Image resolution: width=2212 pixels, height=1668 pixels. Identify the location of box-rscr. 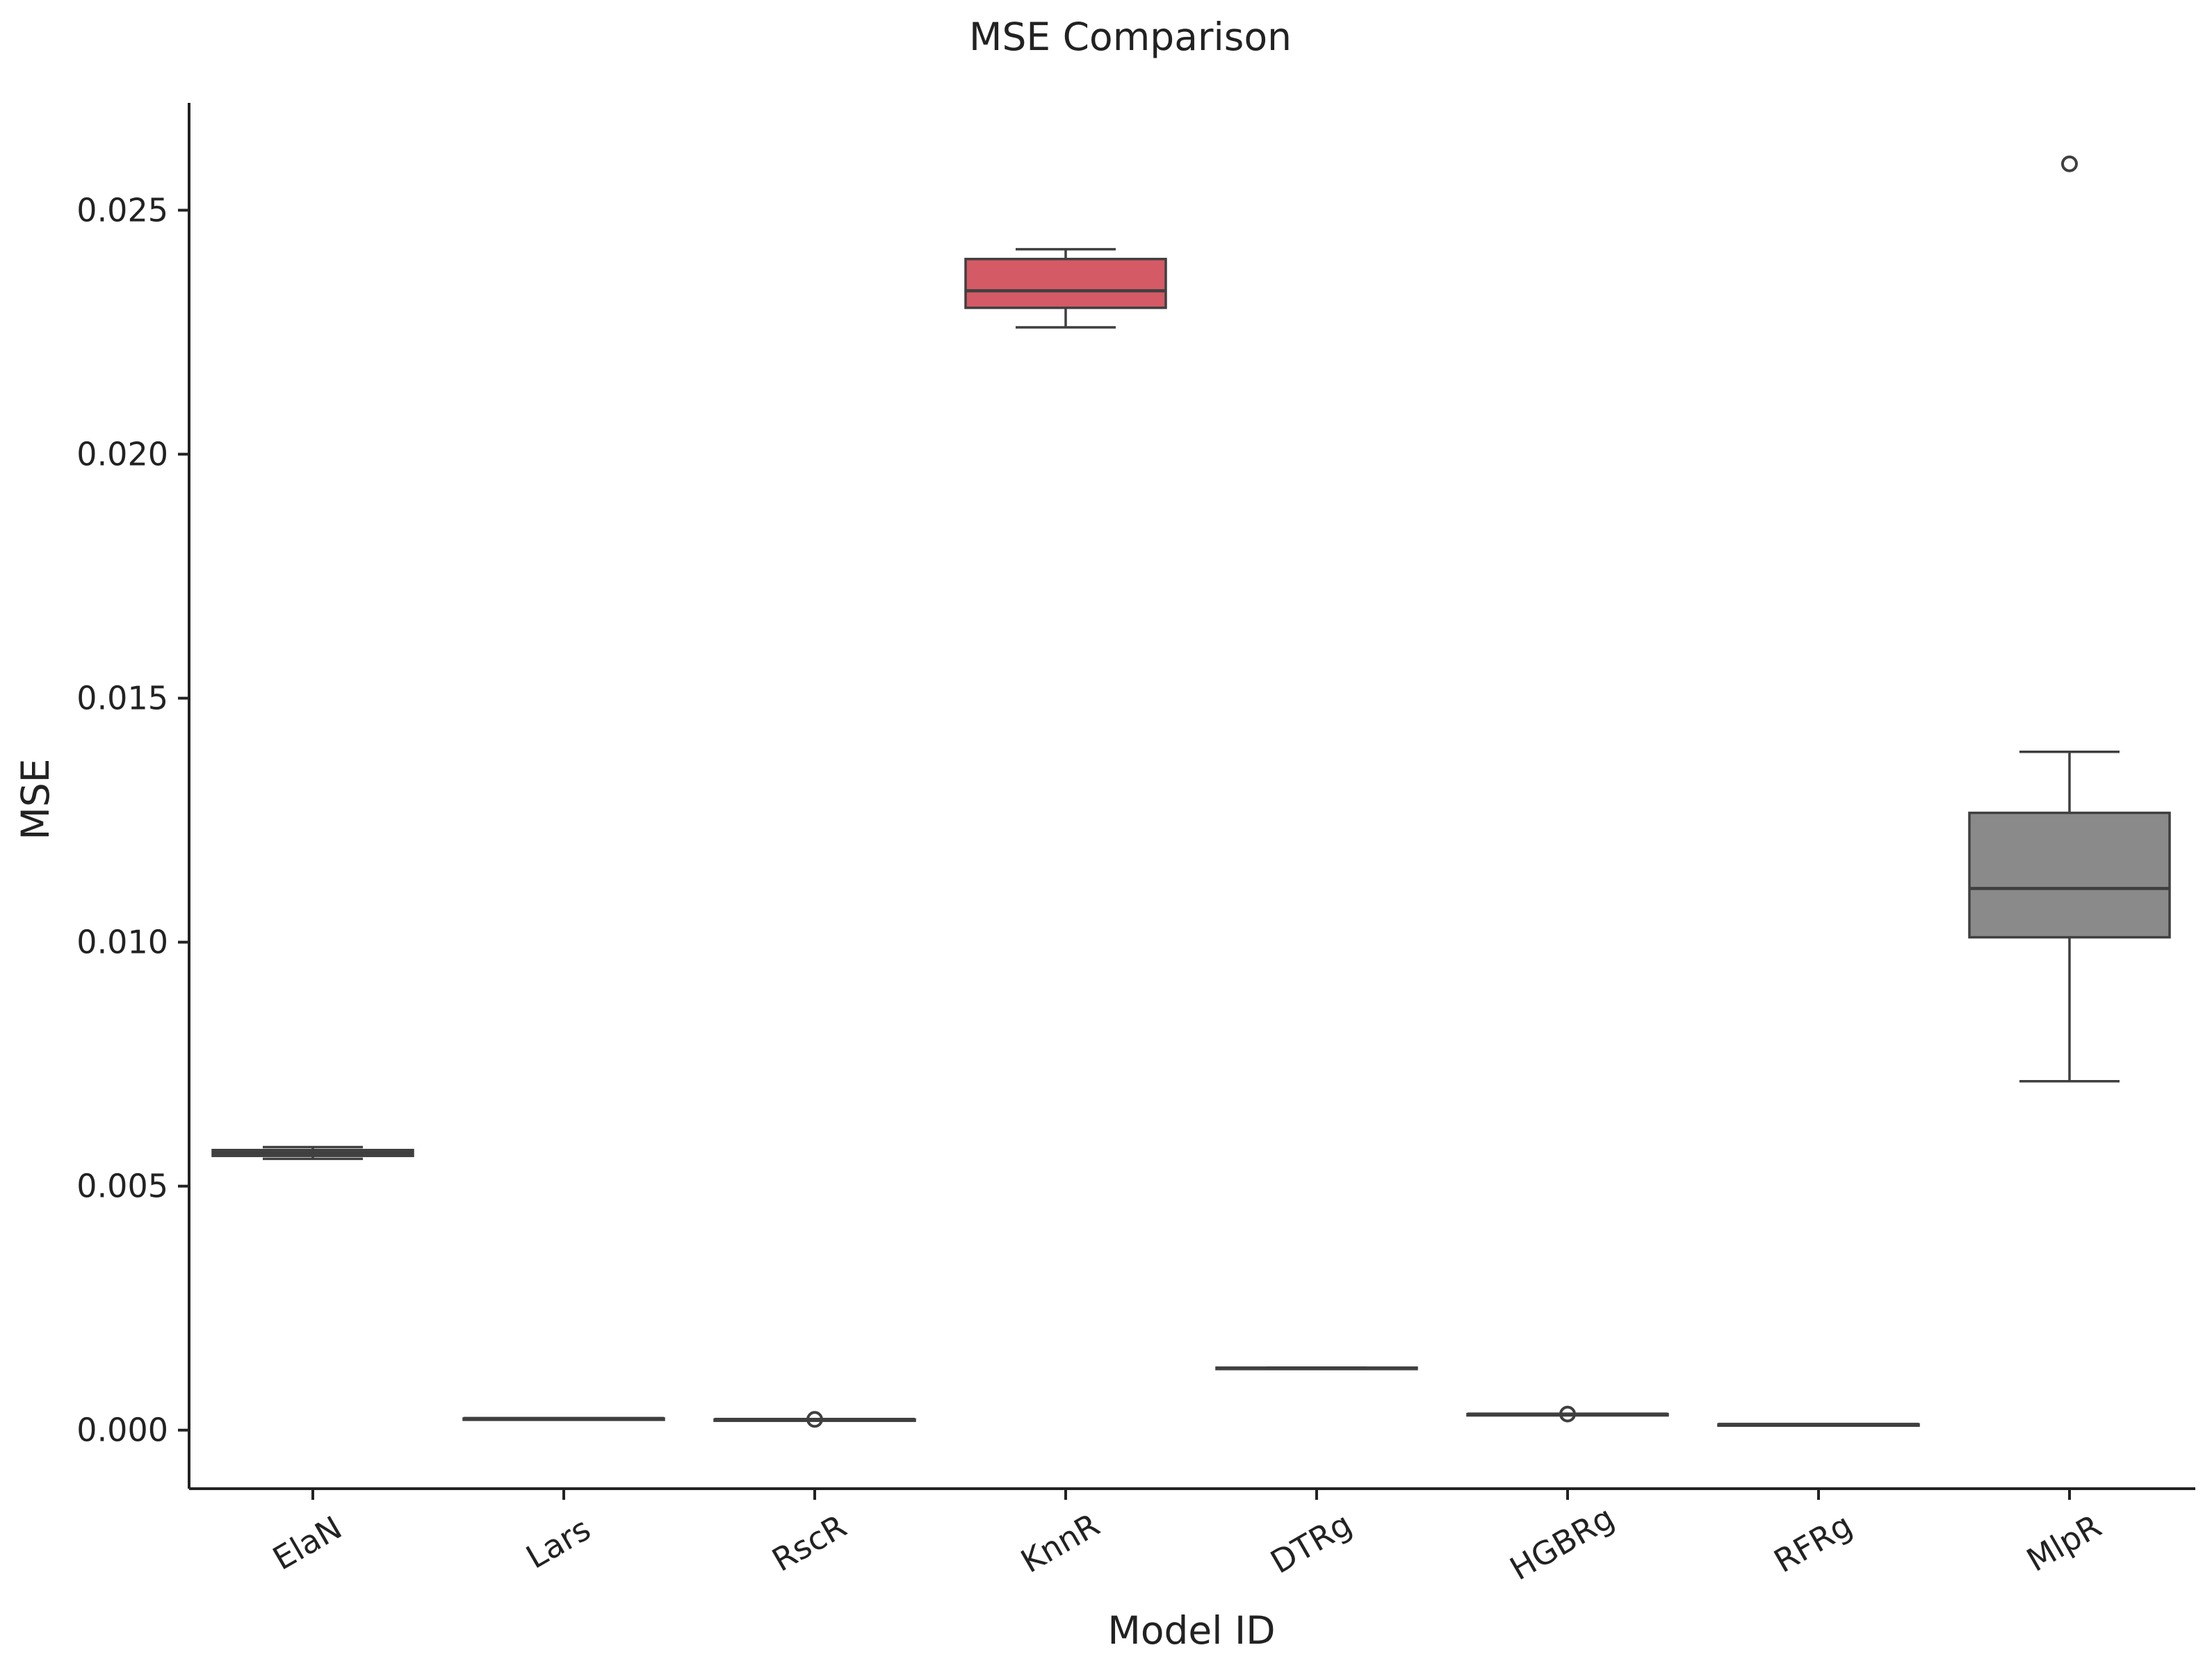
(814, 1419).